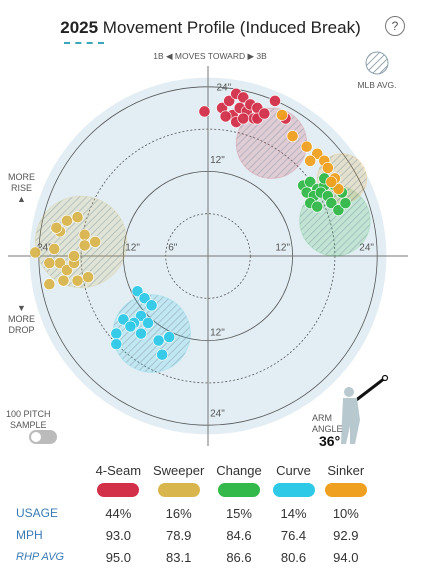 This screenshot has height=576, width=421. Describe the element at coordinates (28, 419) in the screenshot. I see `sample-label: 100 PITCH SAMPLE` at that location.